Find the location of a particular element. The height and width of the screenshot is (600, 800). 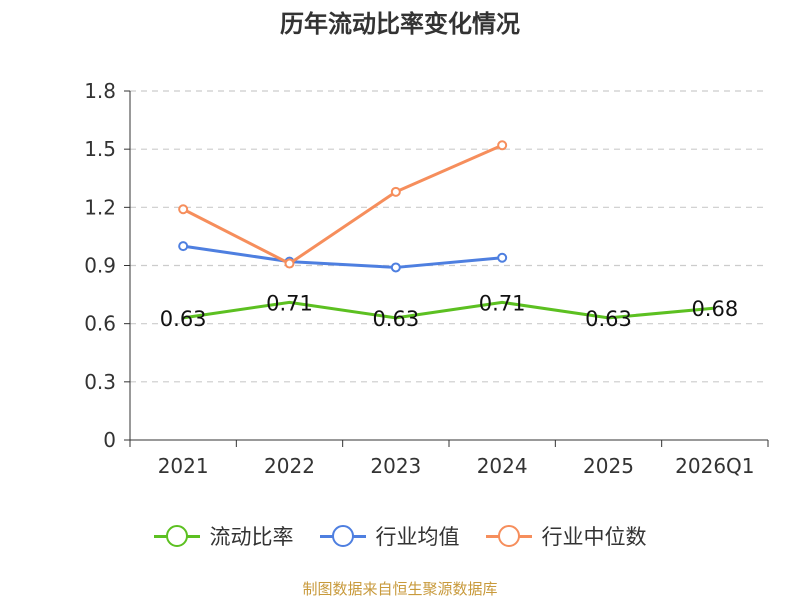

legend-item-industry-mean: 行业均值 is located at coordinates (389, 536).